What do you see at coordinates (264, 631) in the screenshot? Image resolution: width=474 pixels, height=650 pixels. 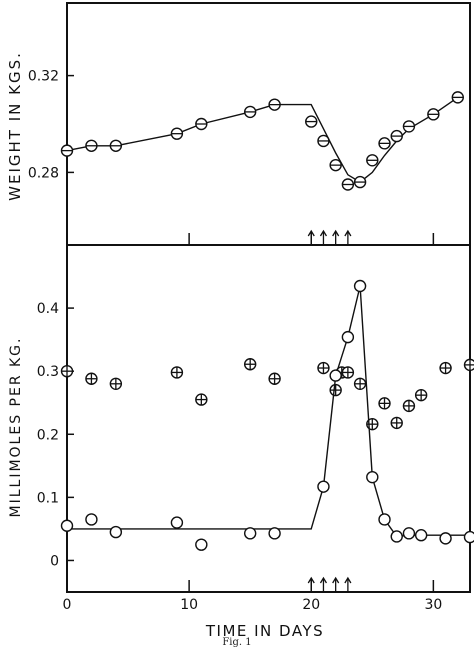 I see `x-axis-label: TIME IN DAYS` at bounding box center [264, 631].